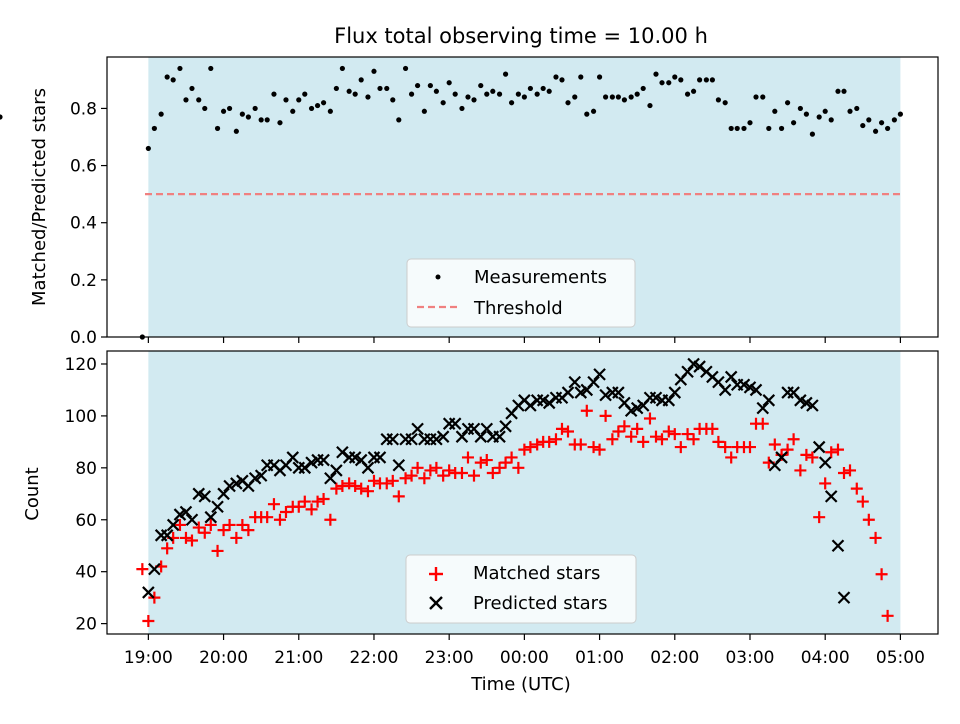  I want to click on x-axis-label: Time (UTC), so click(520, 684).